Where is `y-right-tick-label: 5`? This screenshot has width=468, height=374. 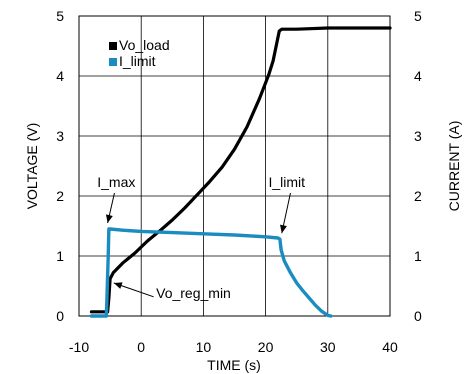 y-right-tick-label: 5 is located at coordinates (418, 16).